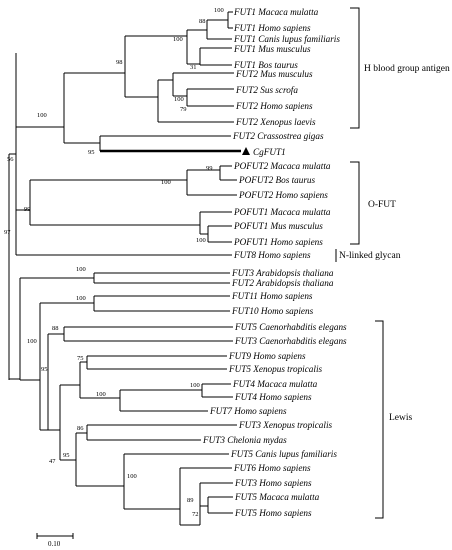 The image size is (452, 550). Describe the element at coordinates (273, 513) in the screenshot. I see `leaf-label: FUT5 Homo sapiens` at that location.